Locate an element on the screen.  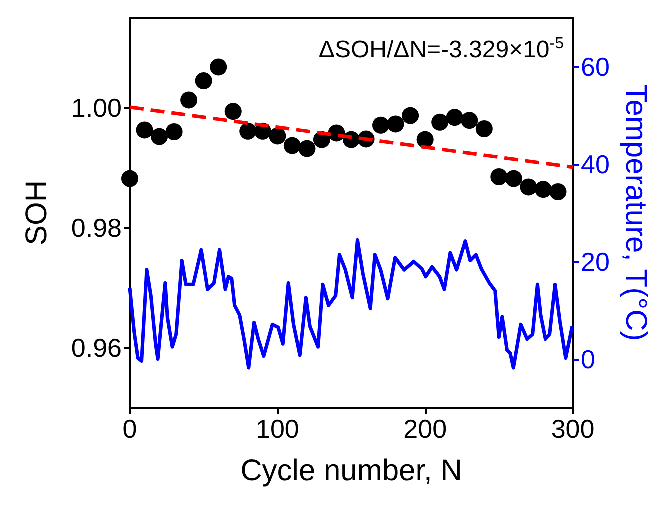
x-tick-label: 300 is located at coordinates (573, 429).